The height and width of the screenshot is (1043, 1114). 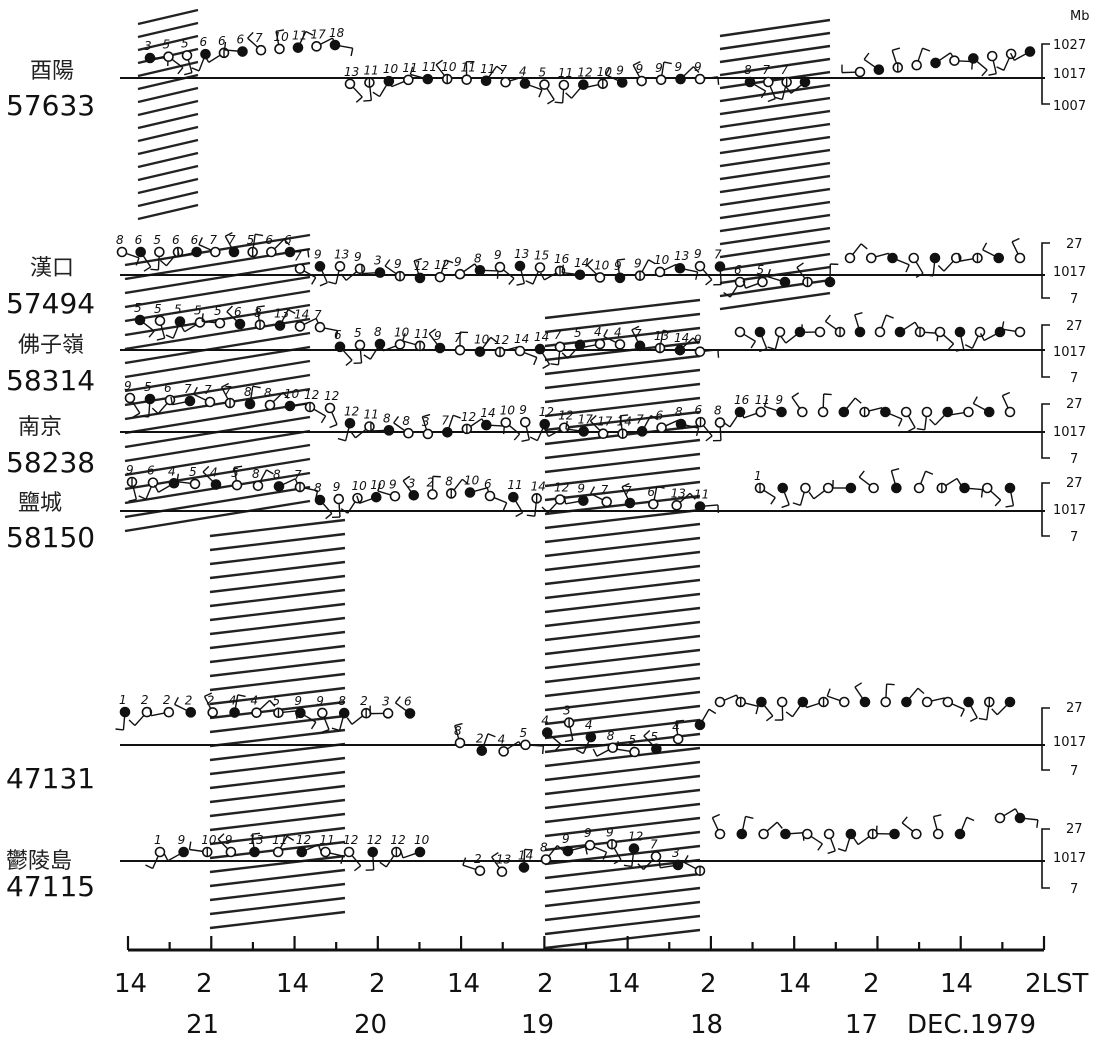 I want to click on hour-label: 14, so click(x=130, y=984).